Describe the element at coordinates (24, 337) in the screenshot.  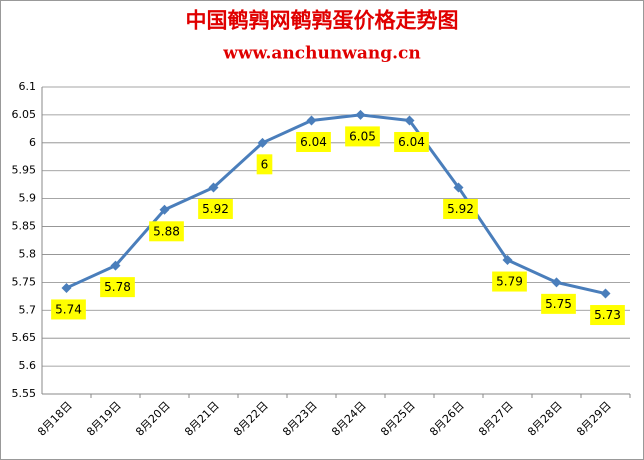
I see `y-tick-label: 5.65` at that location.